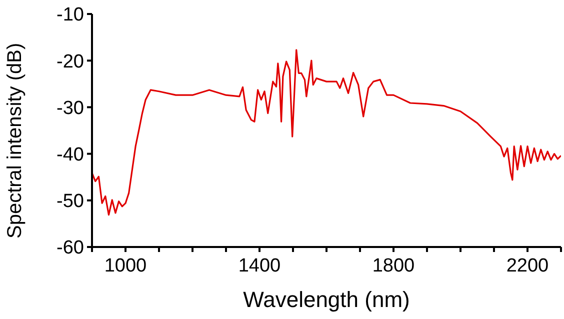 Image resolution: width=564 pixels, height=319 pixels. Describe the element at coordinates (70, 15) in the screenshot. I see `y-tick-label: -10` at that location.